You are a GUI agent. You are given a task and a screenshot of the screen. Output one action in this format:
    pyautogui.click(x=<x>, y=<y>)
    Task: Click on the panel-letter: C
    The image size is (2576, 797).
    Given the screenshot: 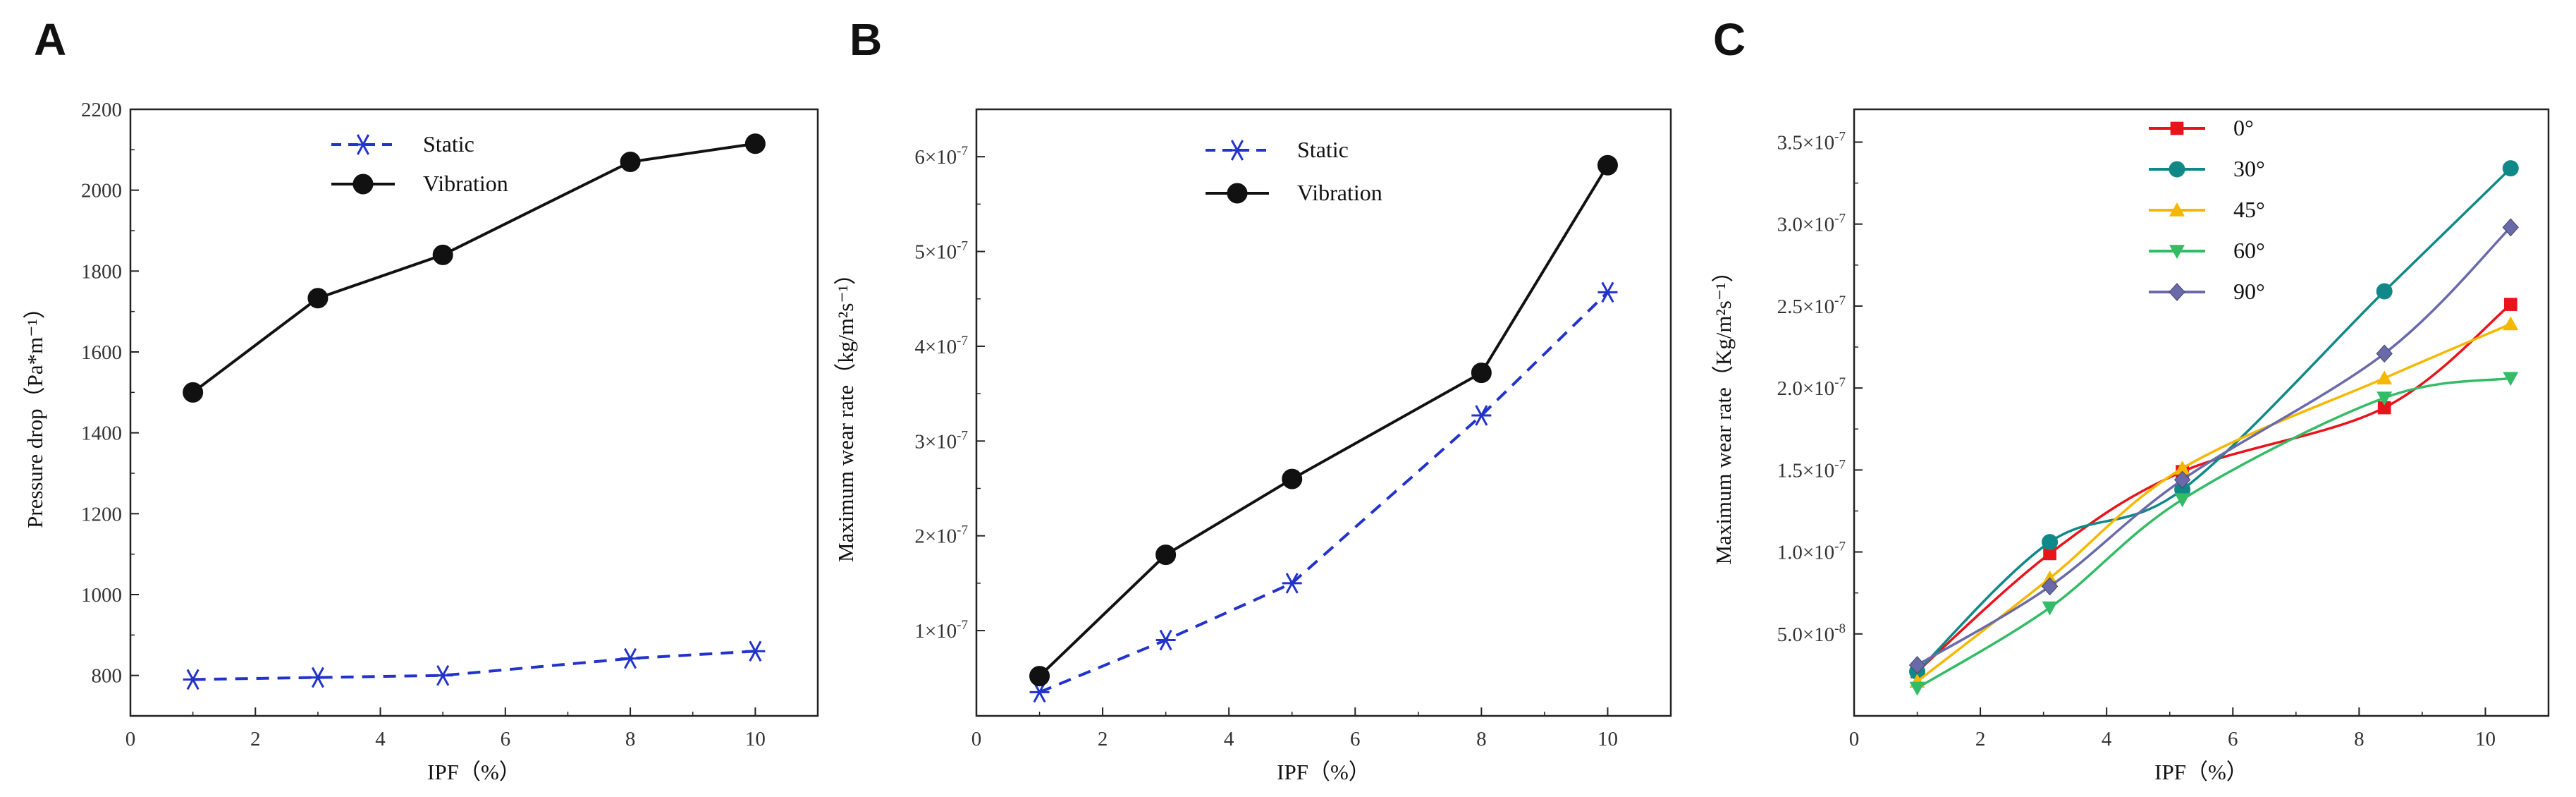 What is the action you would take?
    pyautogui.click(x=1729, y=39)
    